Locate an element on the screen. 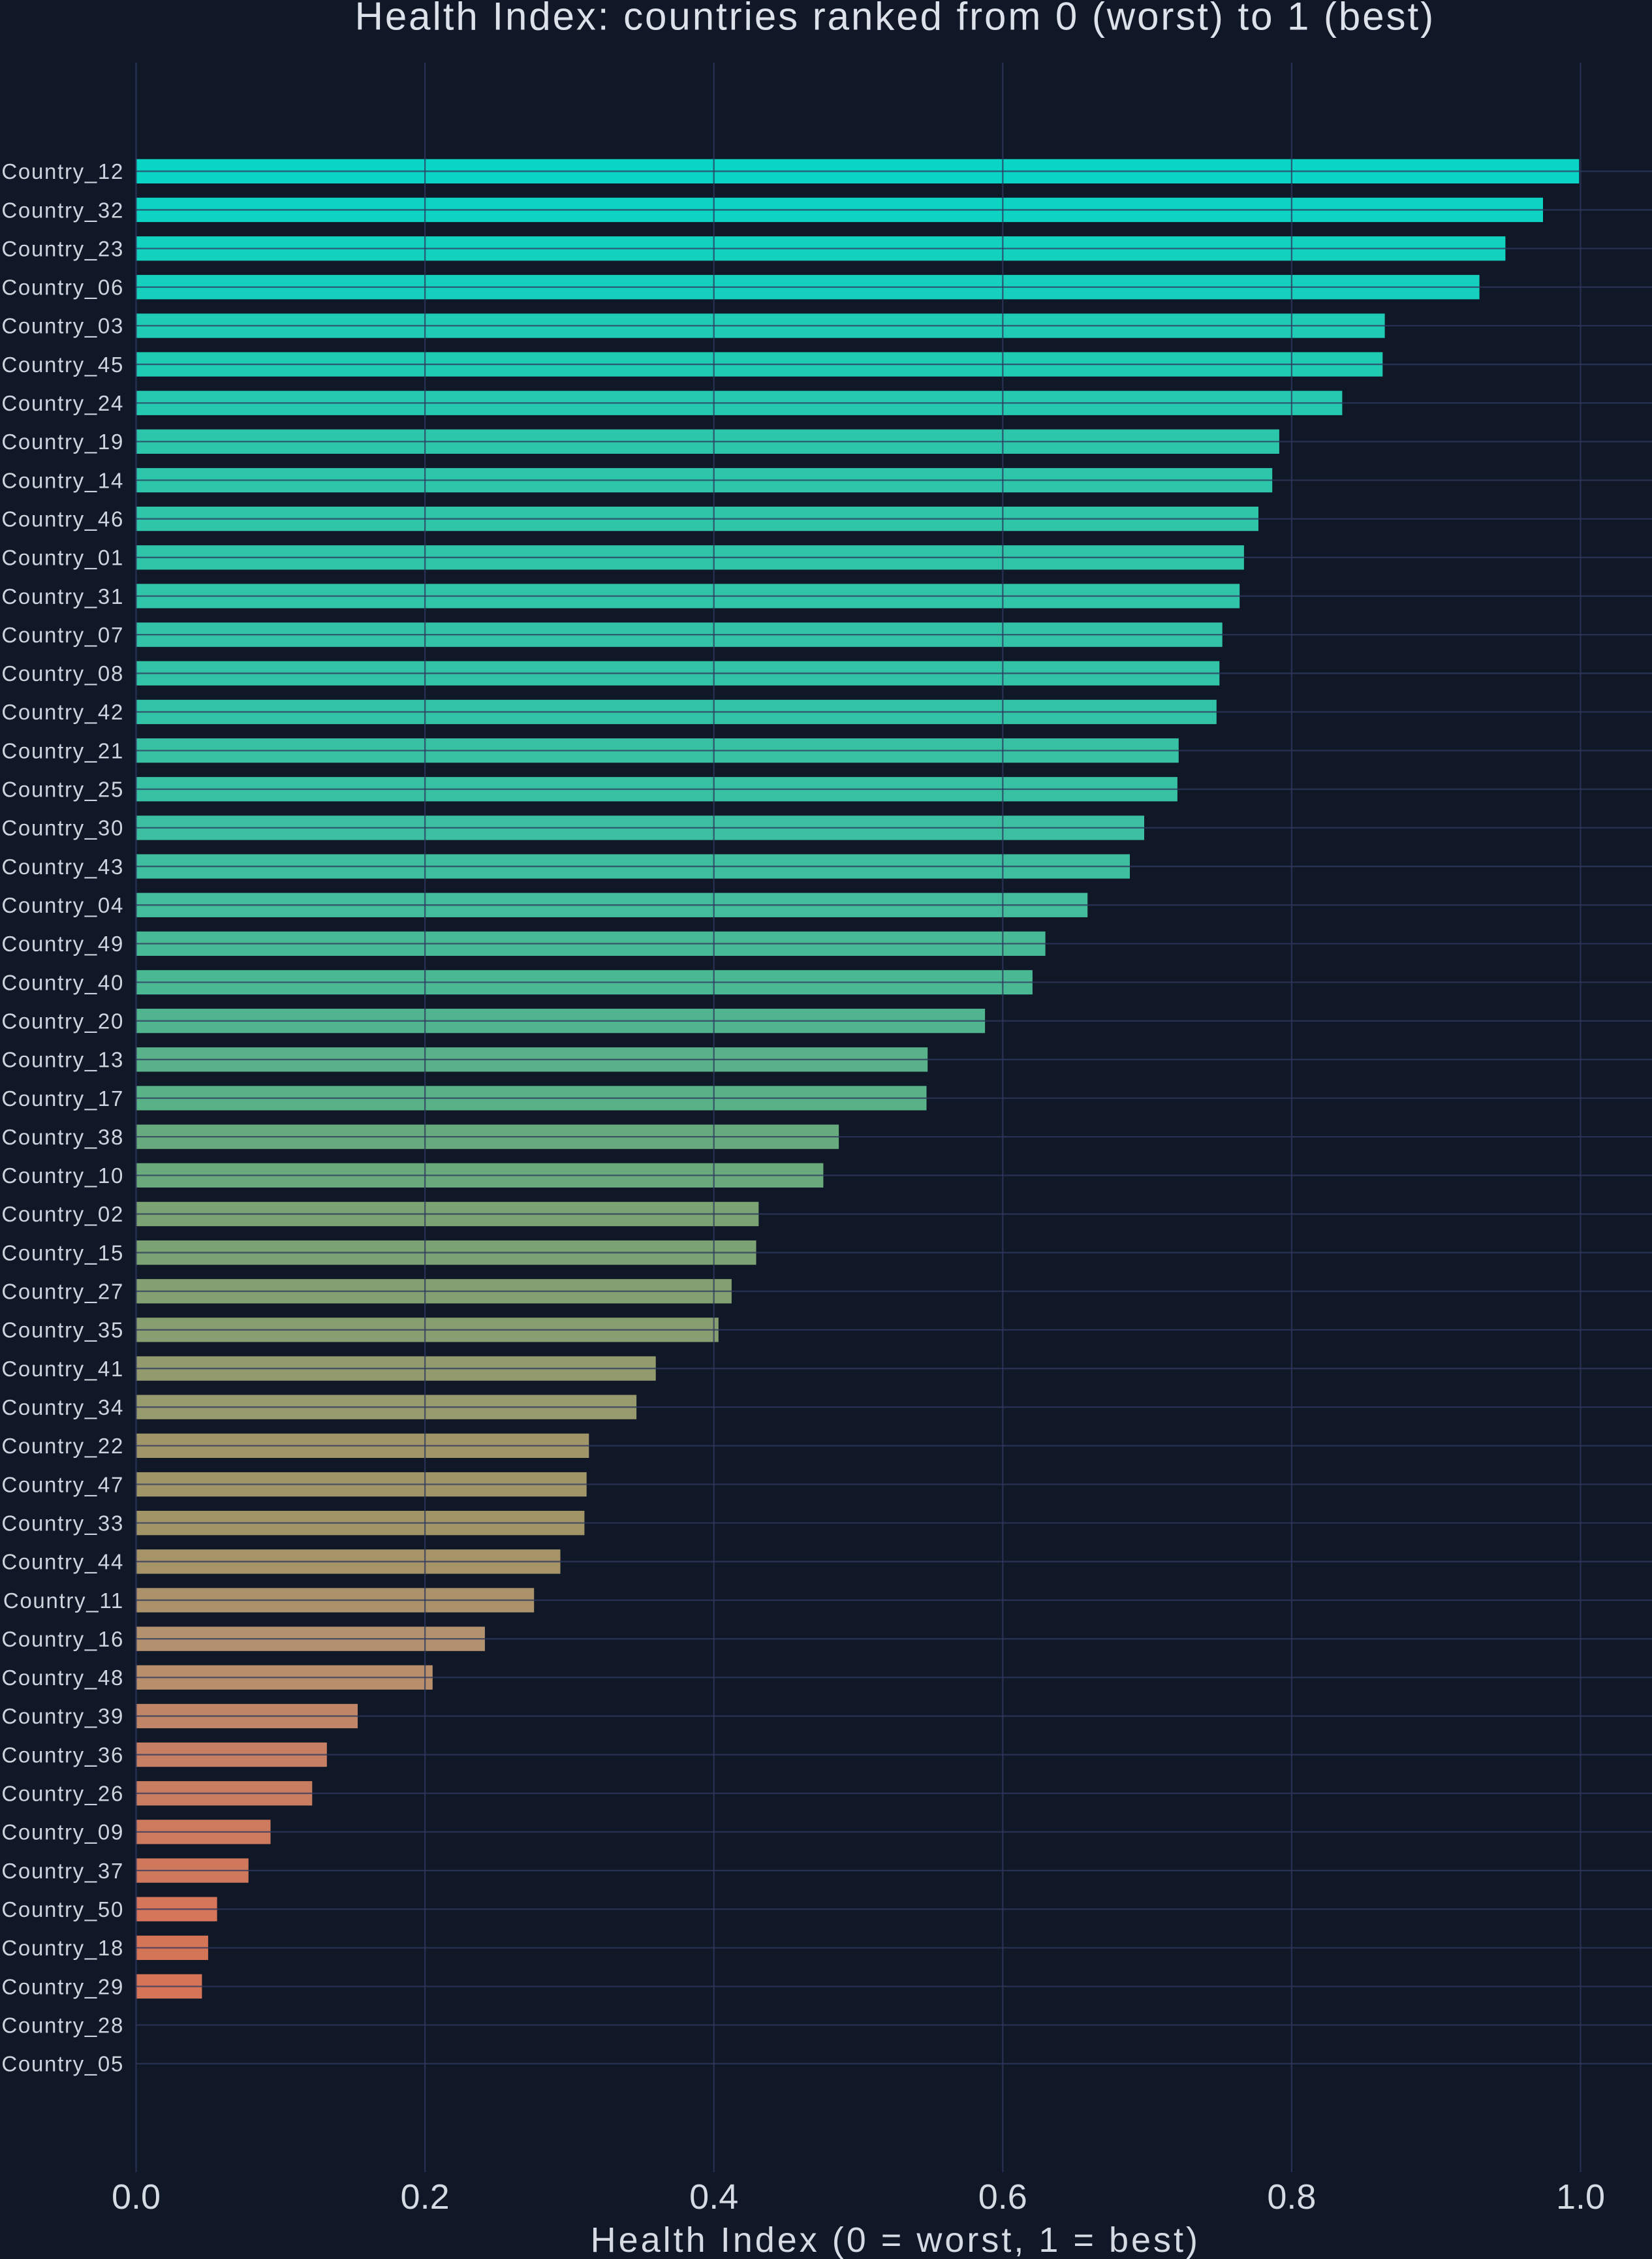  svg-text: Country_14 is located at coordinates (62, 480).